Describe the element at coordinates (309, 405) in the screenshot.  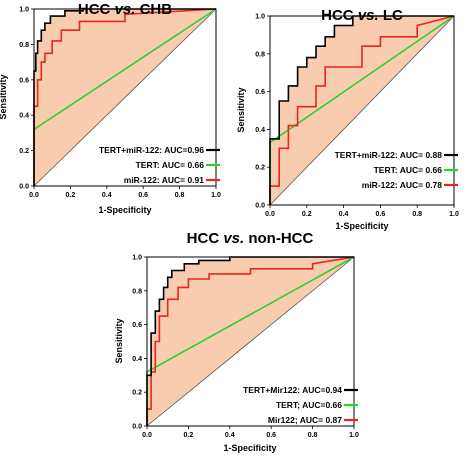
I see `legend-label: TERT; AUC=0.66` at that location.